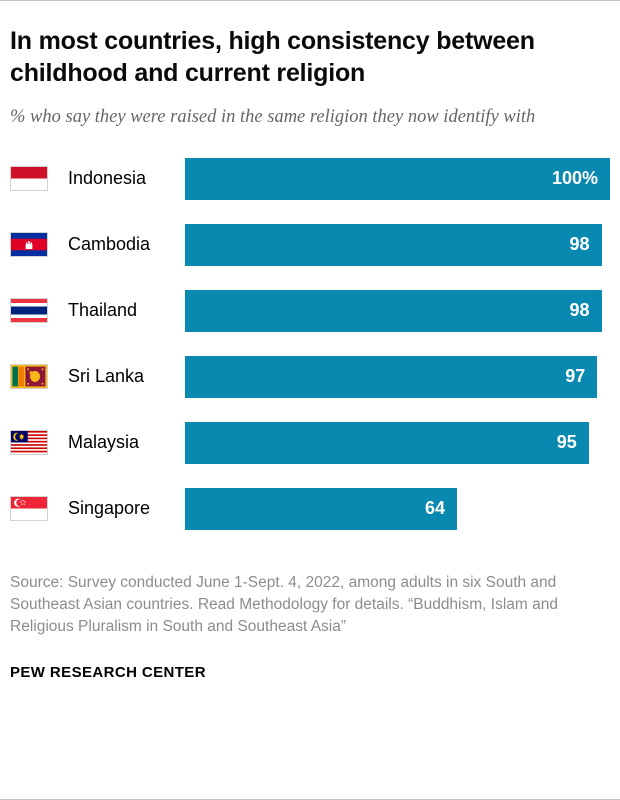 This screenshot has width=620, height=800. Describe the element at coordinates (109, 244) in the screenshot. I see `country-label: Cambodia` at that location.